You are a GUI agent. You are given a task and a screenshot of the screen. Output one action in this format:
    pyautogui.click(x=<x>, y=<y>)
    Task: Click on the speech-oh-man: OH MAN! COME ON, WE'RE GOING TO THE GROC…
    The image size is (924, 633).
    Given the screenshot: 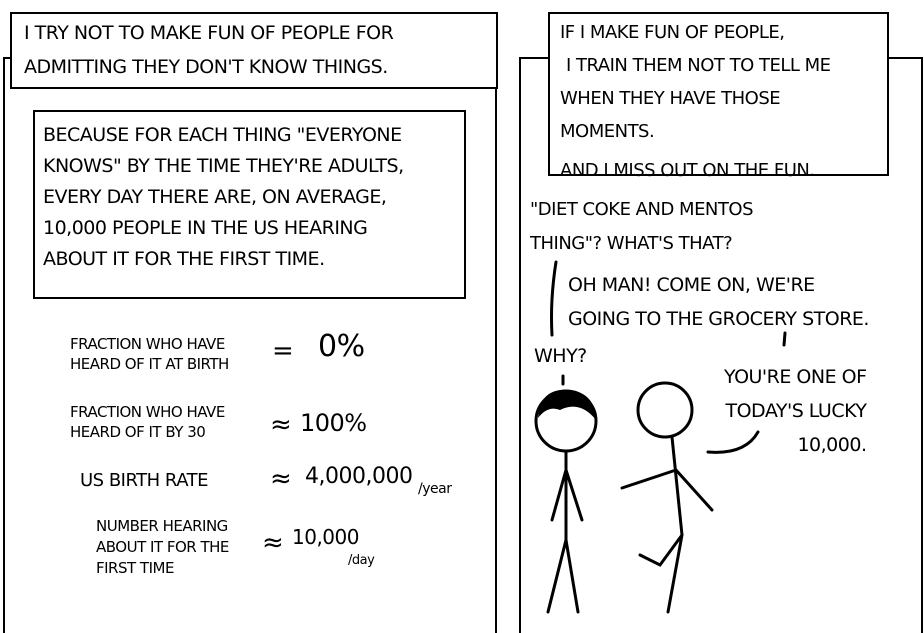 What is the action you would take?
    pyautogui.click(x=718, y=302)
    